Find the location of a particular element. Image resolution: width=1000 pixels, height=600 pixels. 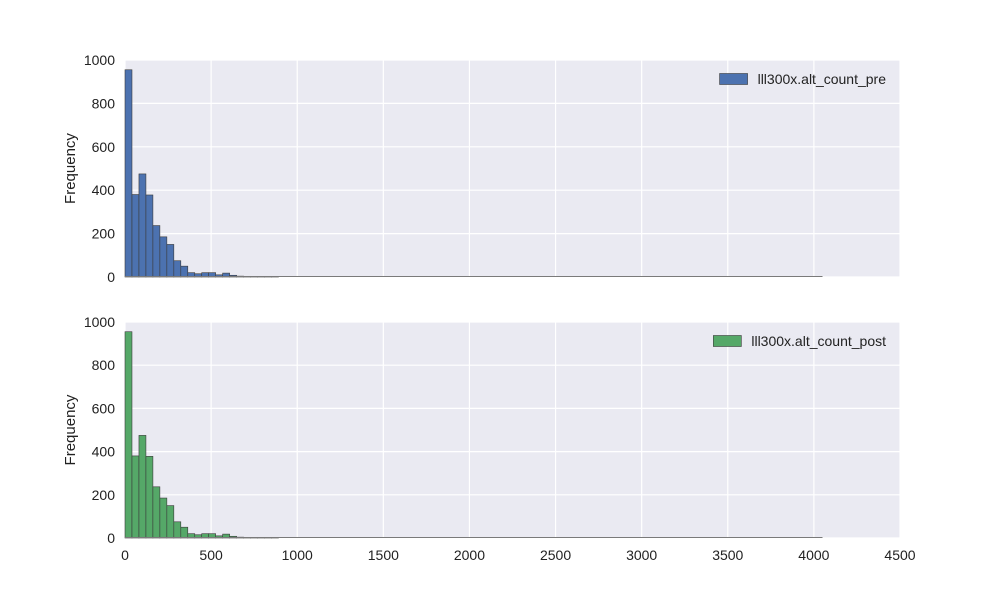

x-tick-label: 4500 is located at coordinates (899, 555).